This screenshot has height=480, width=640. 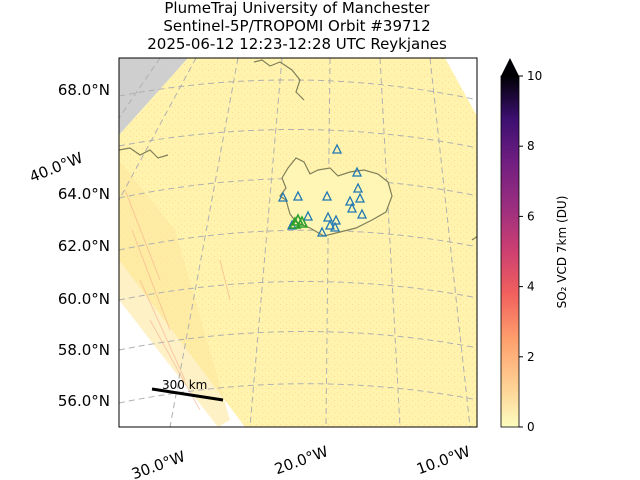 I want to click on volcano-markers, so click(x=322, y=190).